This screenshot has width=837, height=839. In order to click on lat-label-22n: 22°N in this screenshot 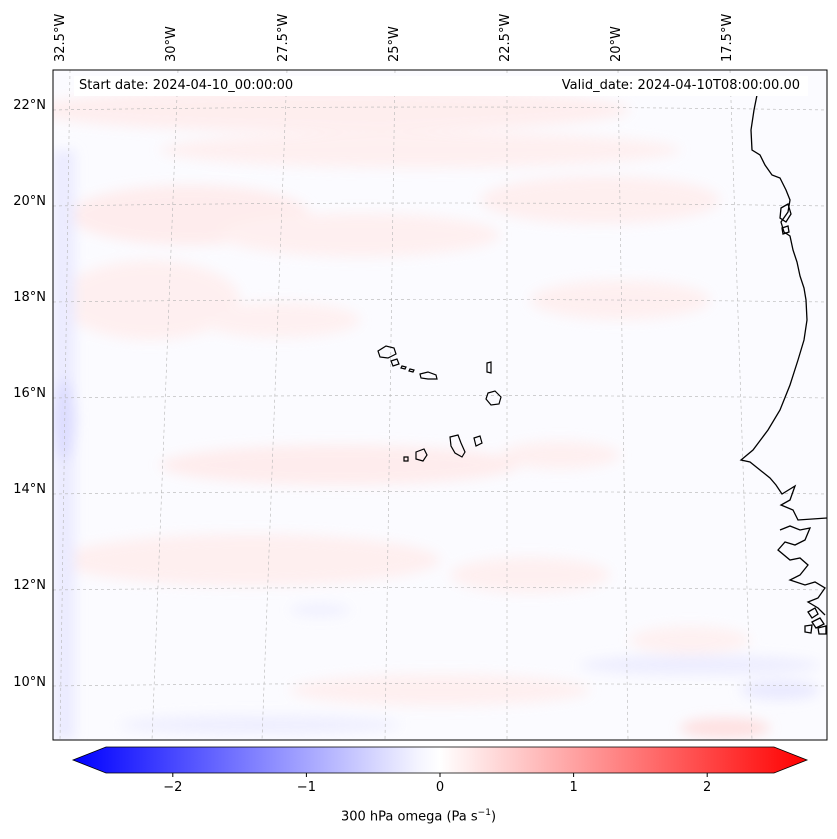, I will do `click(29, 105)`.